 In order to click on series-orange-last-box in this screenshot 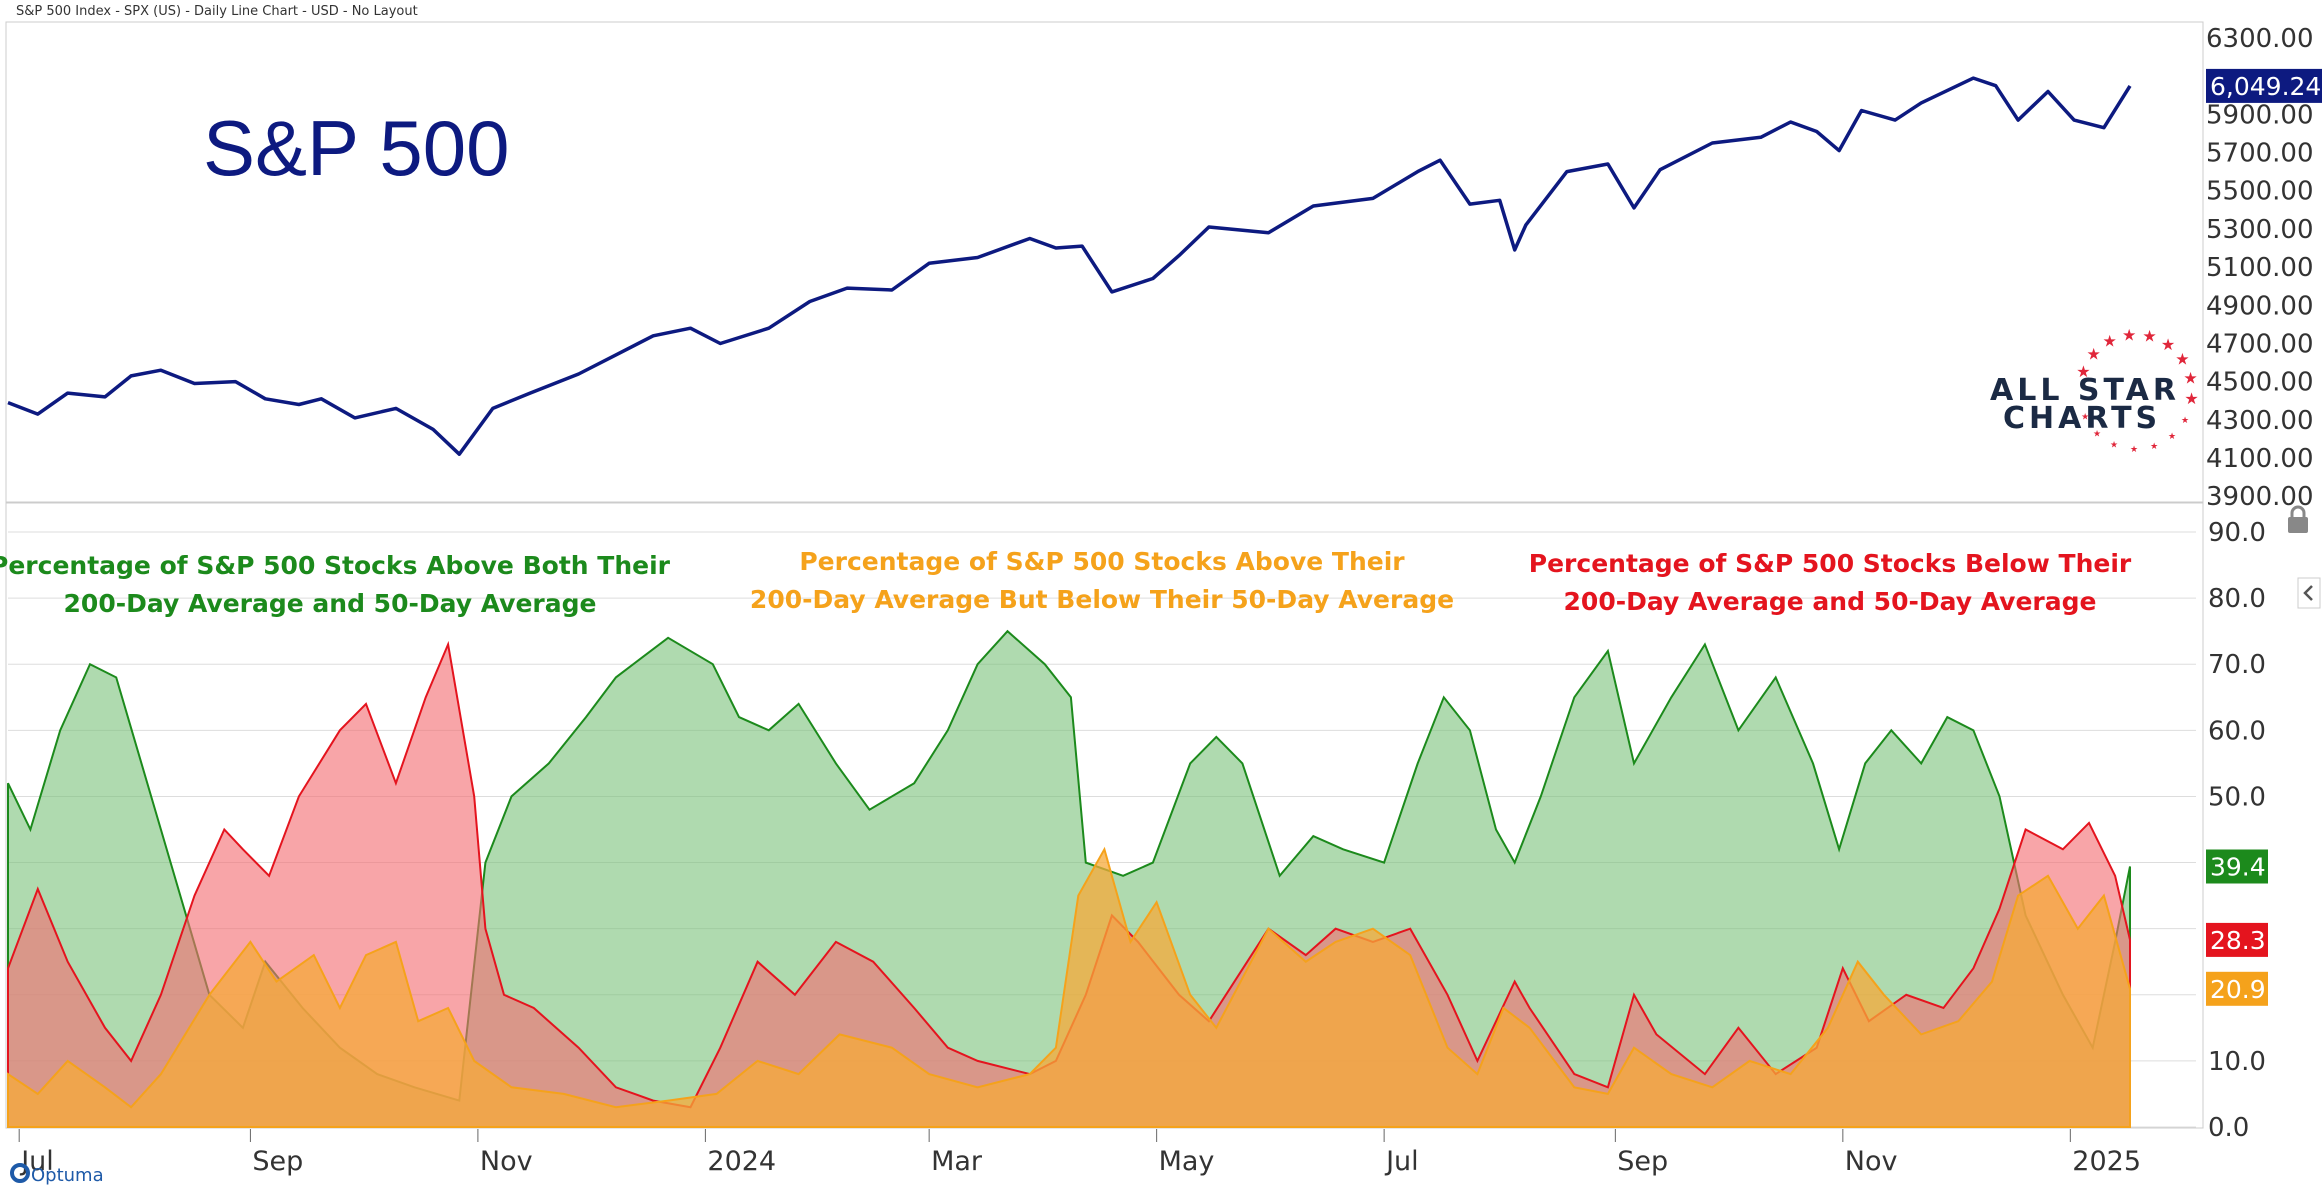, I will do `click(2237, 988)`.